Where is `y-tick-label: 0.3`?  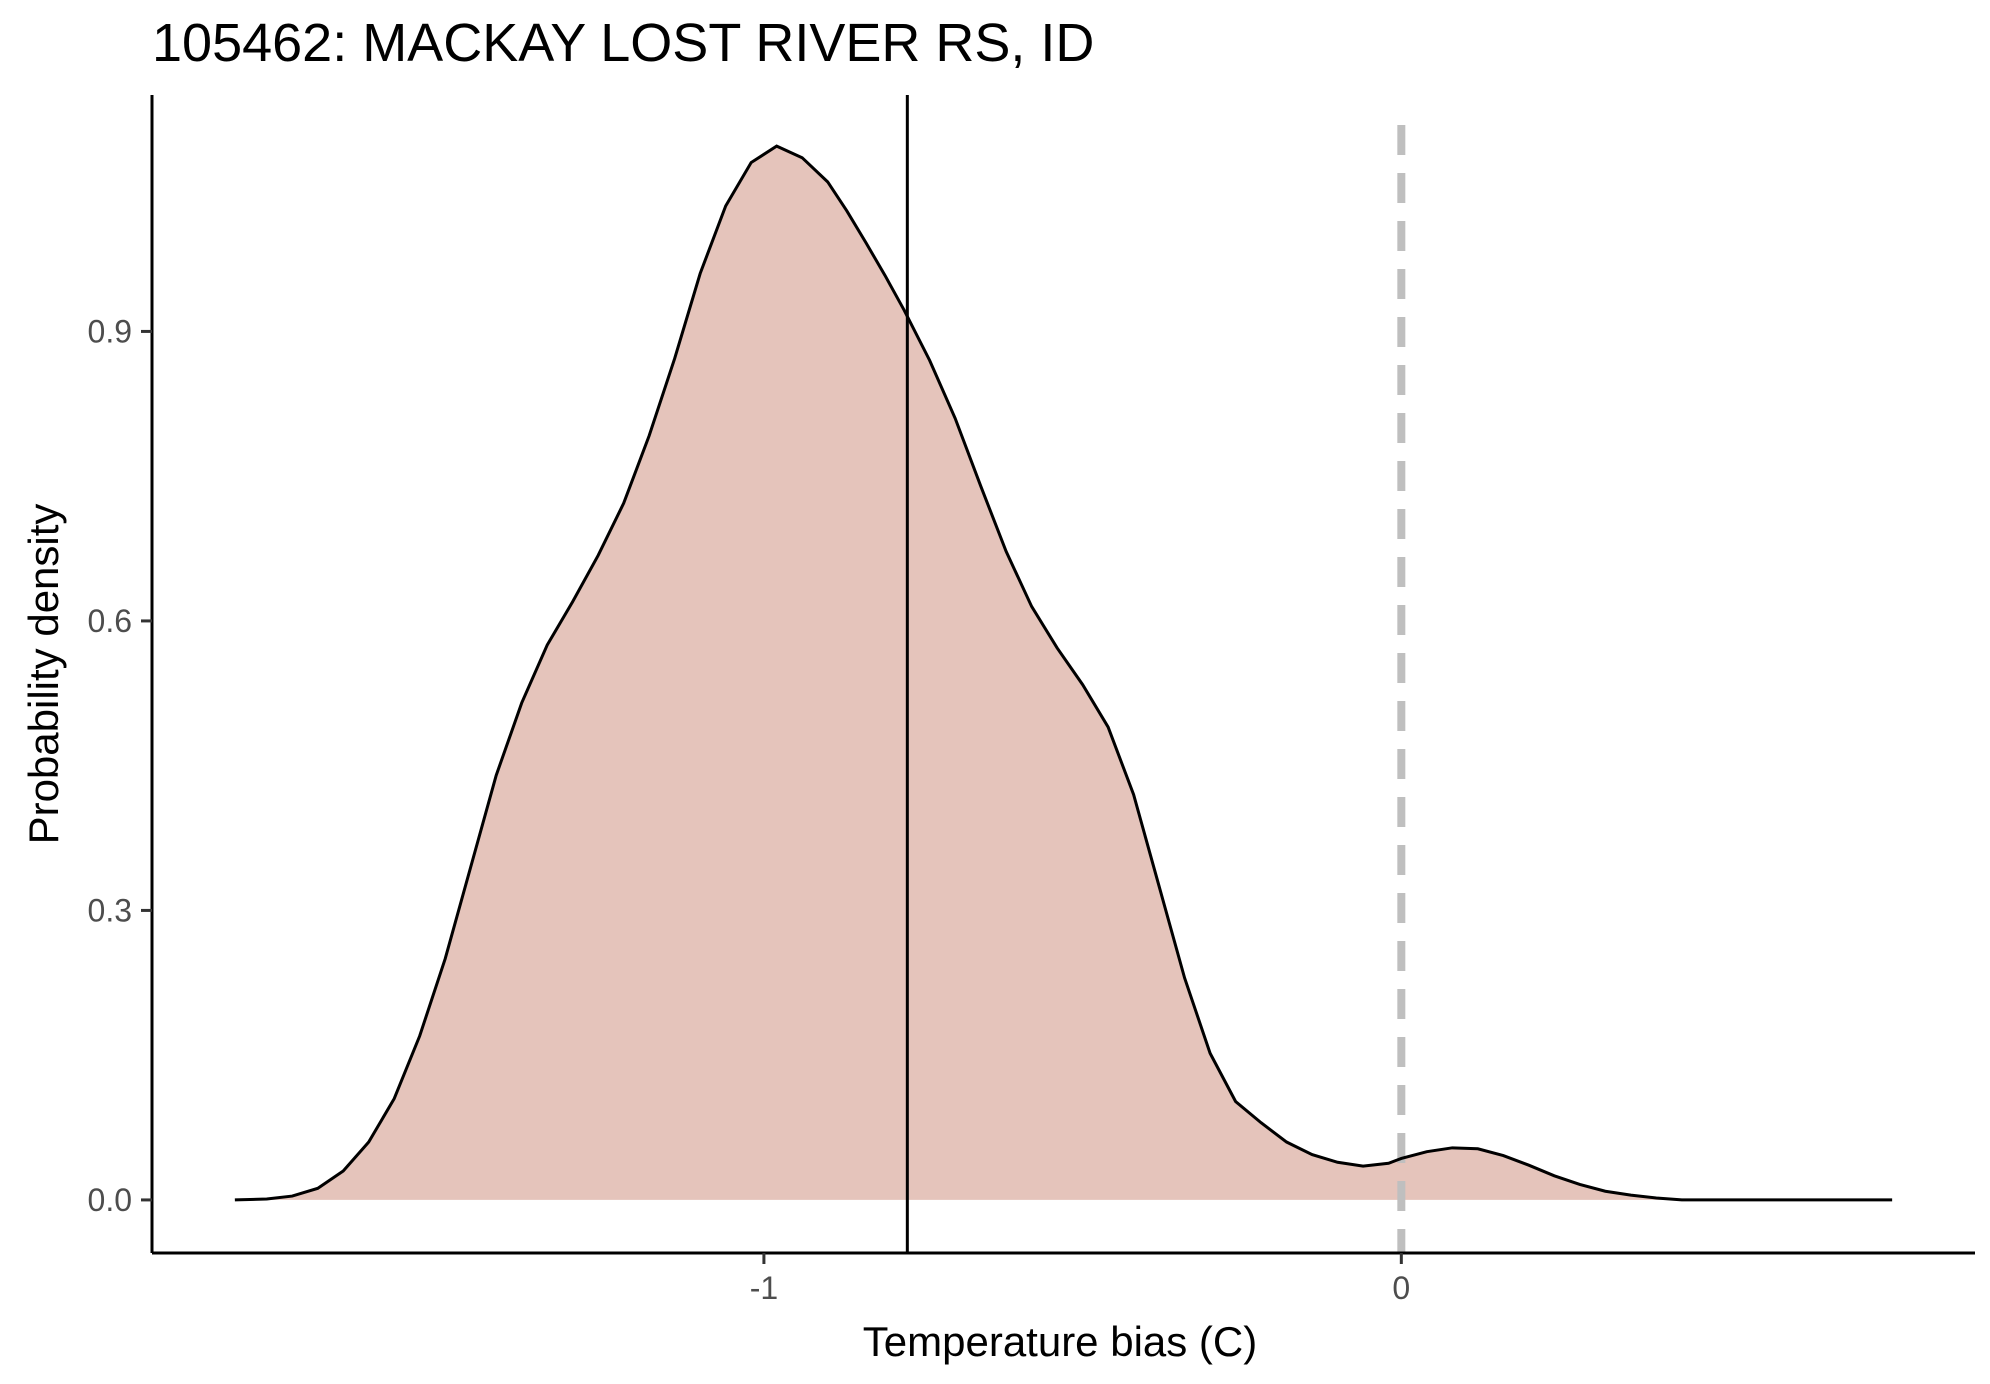
y-tick-label: 0.3 is located at coordinates (110, 910).